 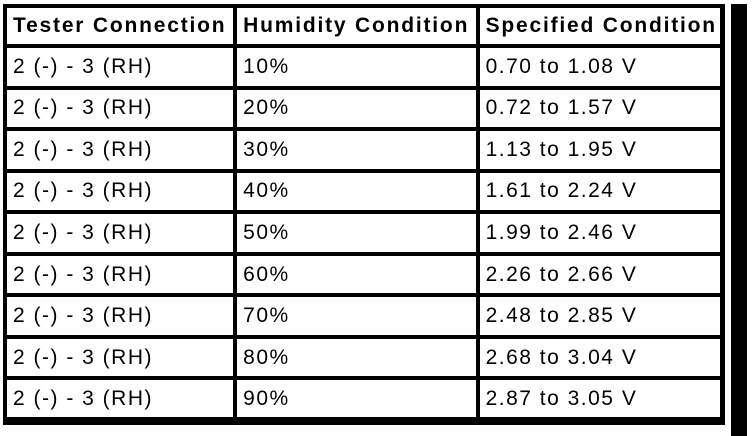 What do you see at coordinates (597, 316) in the screenshot?
I see `cell-specified-condition: 2.48 to 2.85 V` at bounding box center [597, 316].